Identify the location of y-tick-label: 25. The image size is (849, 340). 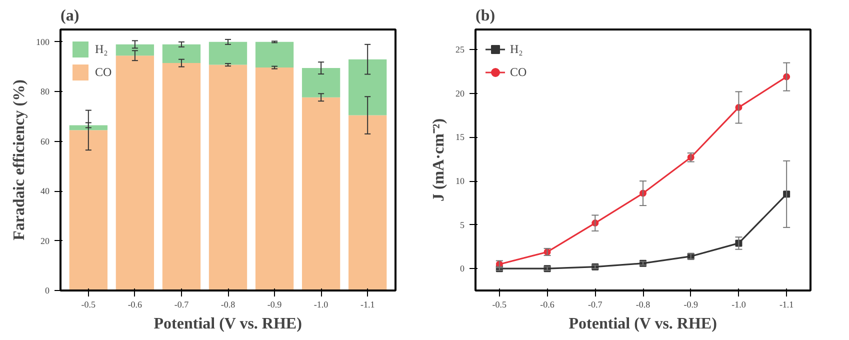
(460, 49).